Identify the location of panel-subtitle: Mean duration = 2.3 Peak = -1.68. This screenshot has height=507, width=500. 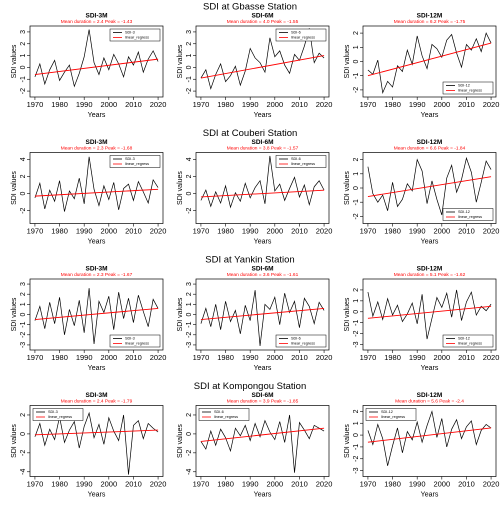
(97, 148).